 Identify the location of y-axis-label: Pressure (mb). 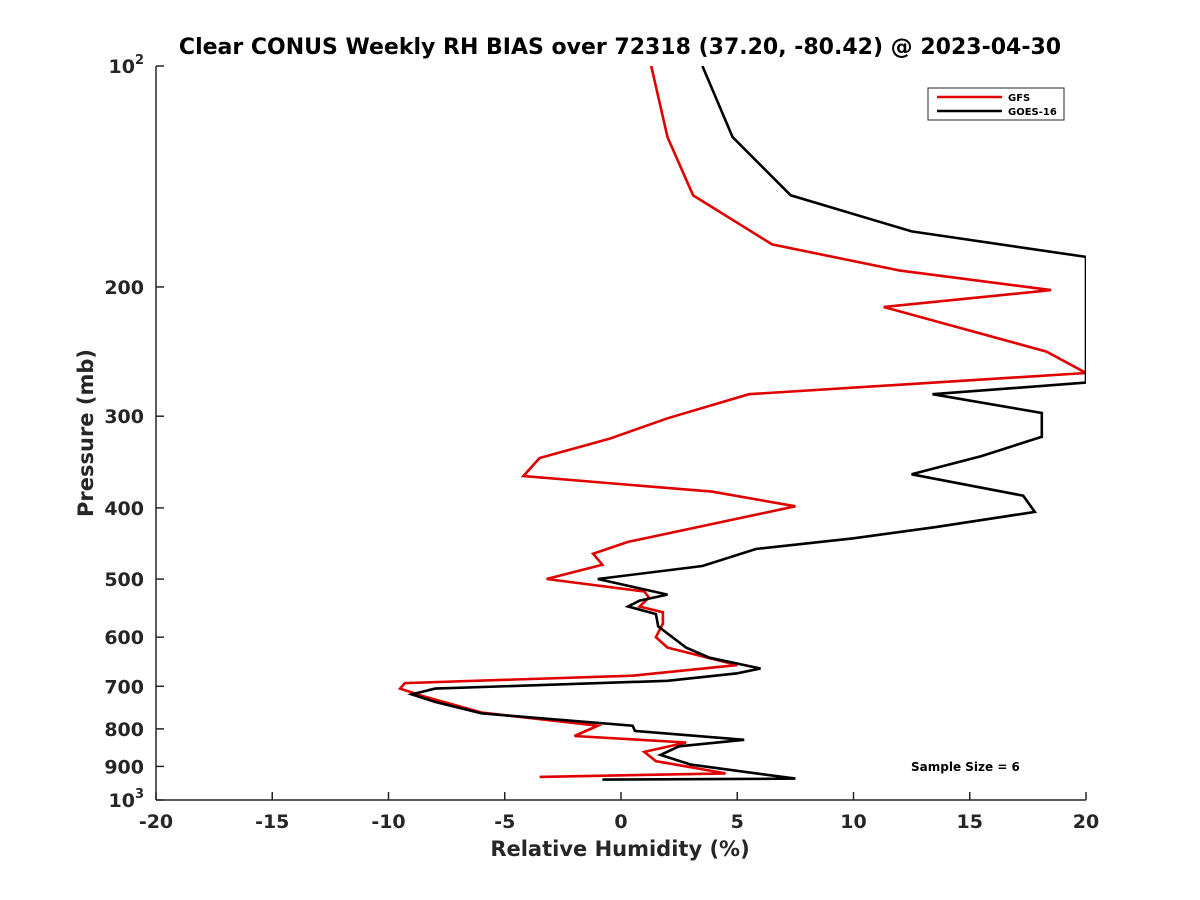
(86, 433).